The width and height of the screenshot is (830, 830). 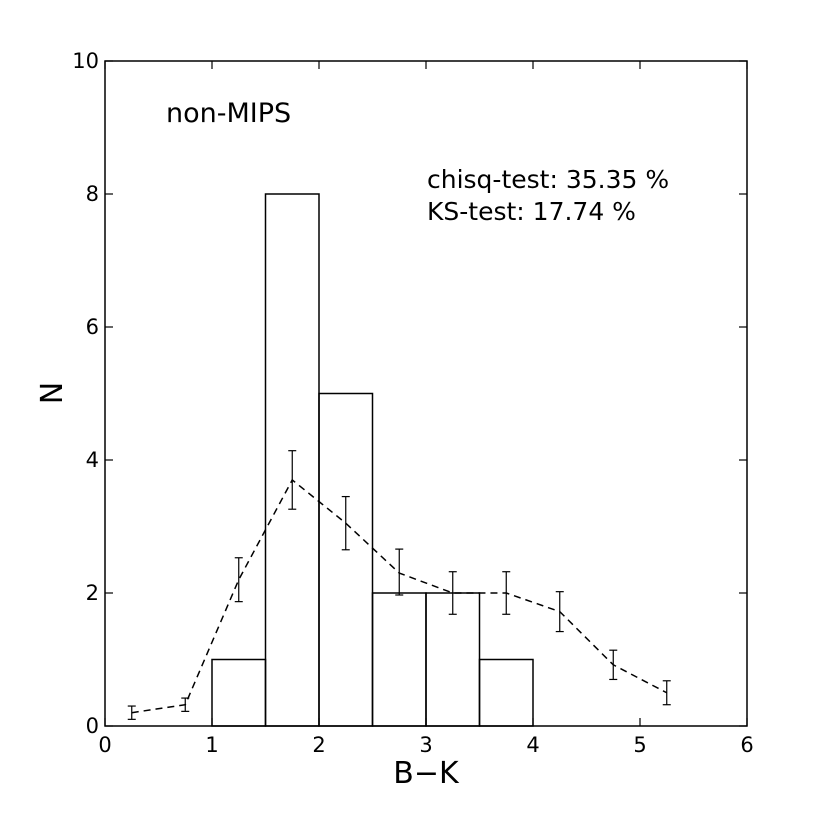 I want to click on chisq-test-label: chisq-test: 35.35 %, so click(x=548, y=179).